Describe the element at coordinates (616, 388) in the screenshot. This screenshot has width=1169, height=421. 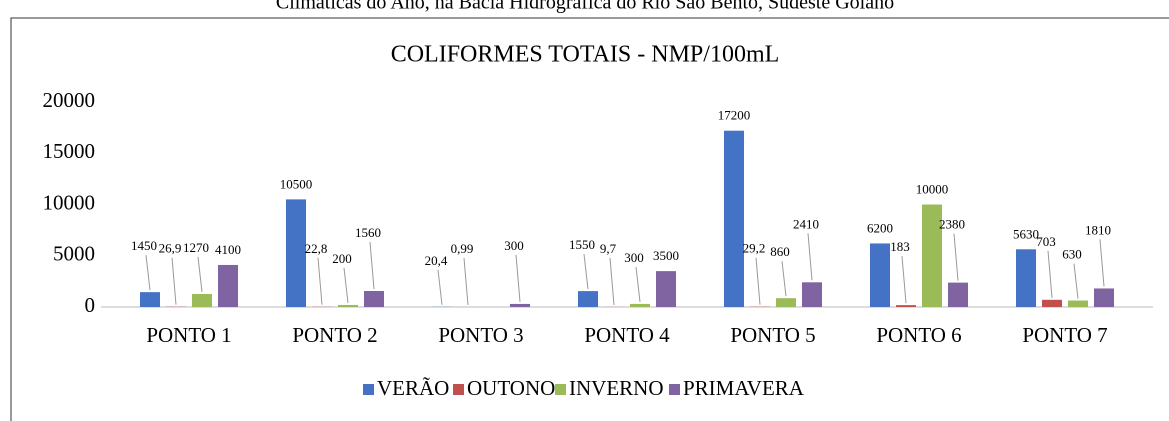
I see `legend-label: INVERNO` at that location.